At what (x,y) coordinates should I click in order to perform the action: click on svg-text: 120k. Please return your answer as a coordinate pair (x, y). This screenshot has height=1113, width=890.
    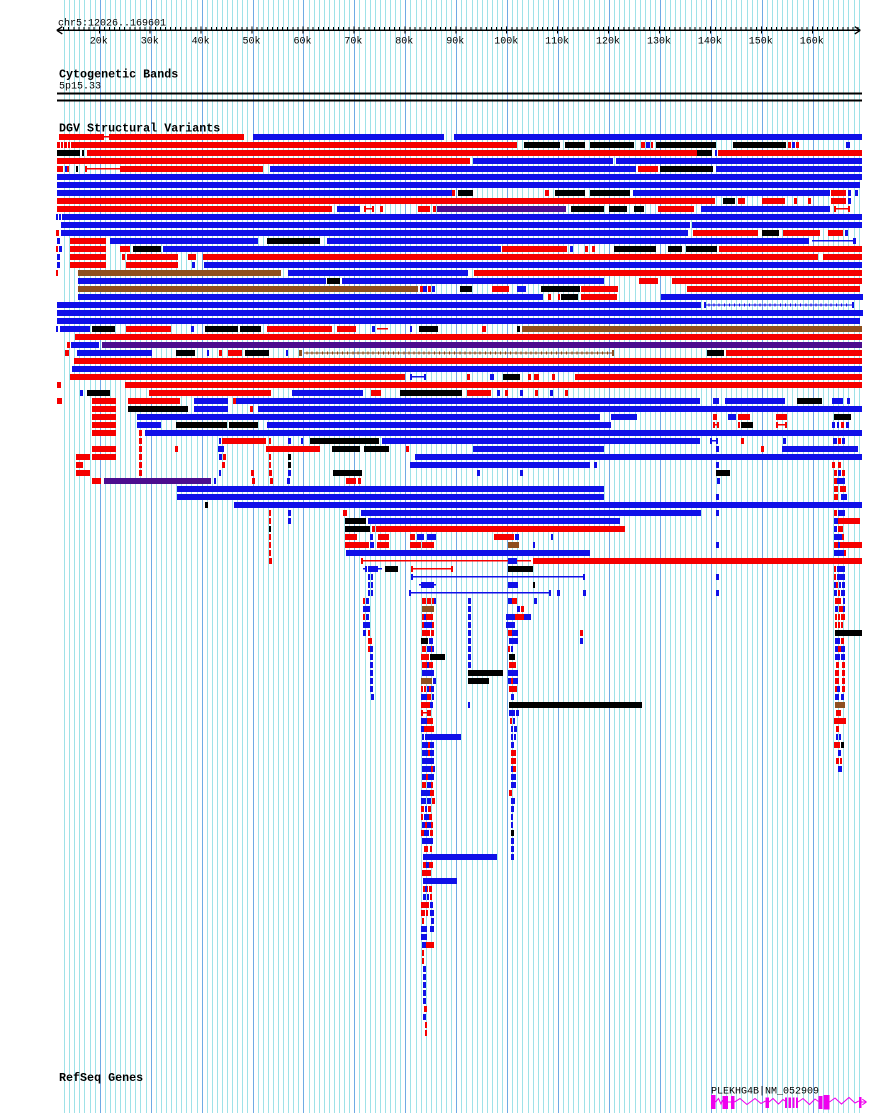
    Looking at the image, I should click on (608, 42).